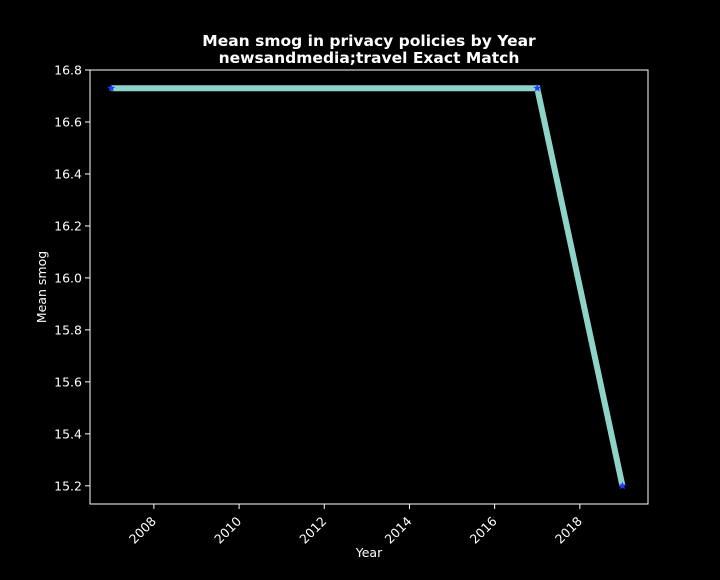 The height and width of the screenshot is (580, 720). What do you see at coordinates (68, 277) in the screenshot?
I see `y-tick-label: 16.0` at bounding box center [68, 277].